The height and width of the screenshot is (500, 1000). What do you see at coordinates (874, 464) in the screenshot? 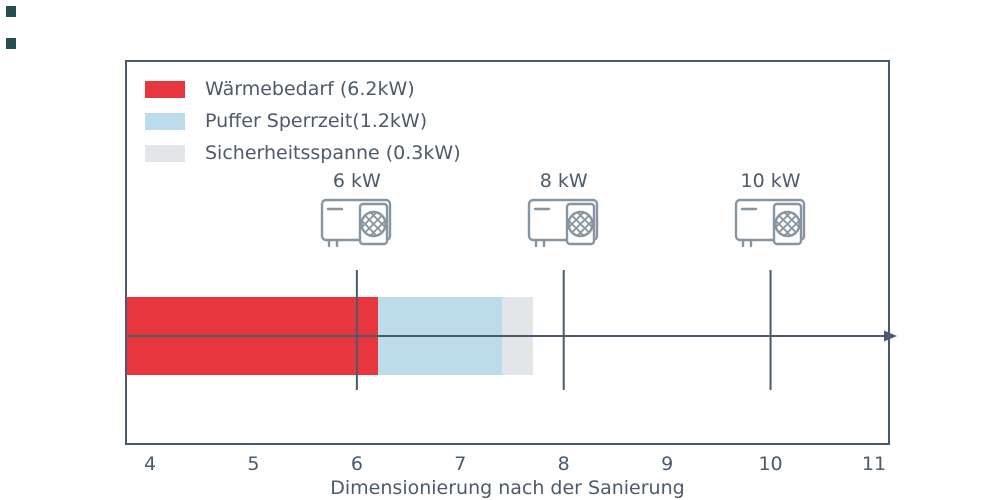
I see `x-tick-label: 11` at bounding box center [874, 464].